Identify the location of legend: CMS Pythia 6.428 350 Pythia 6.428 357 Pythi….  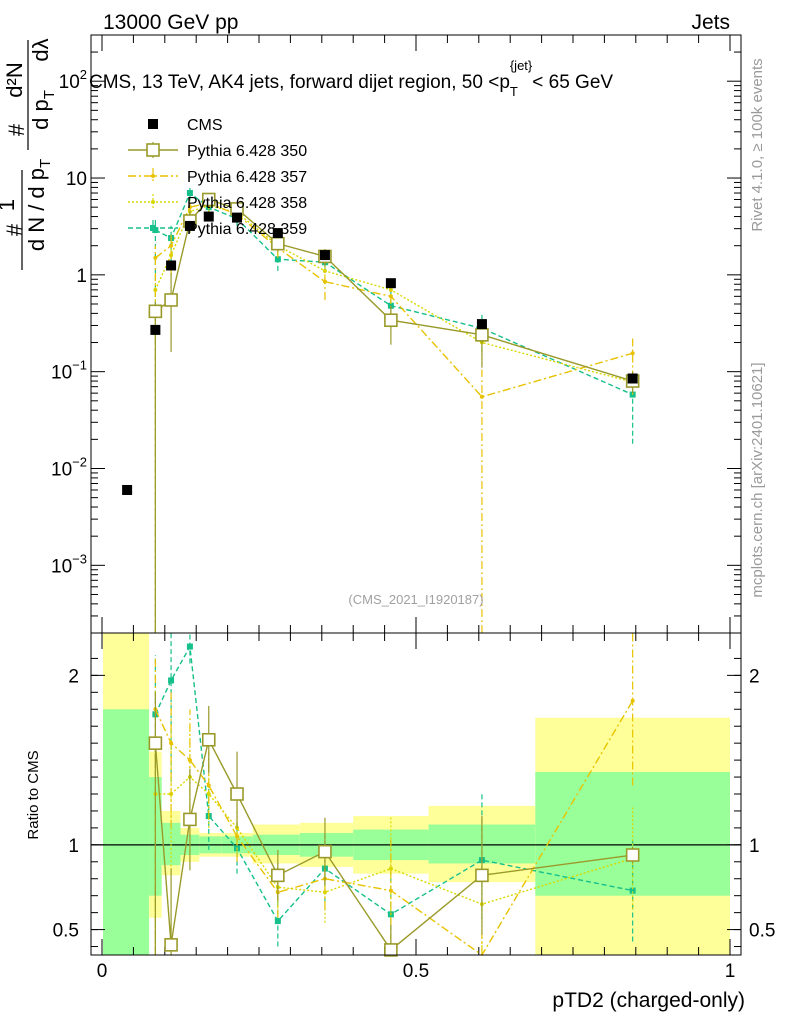
(217, 177).